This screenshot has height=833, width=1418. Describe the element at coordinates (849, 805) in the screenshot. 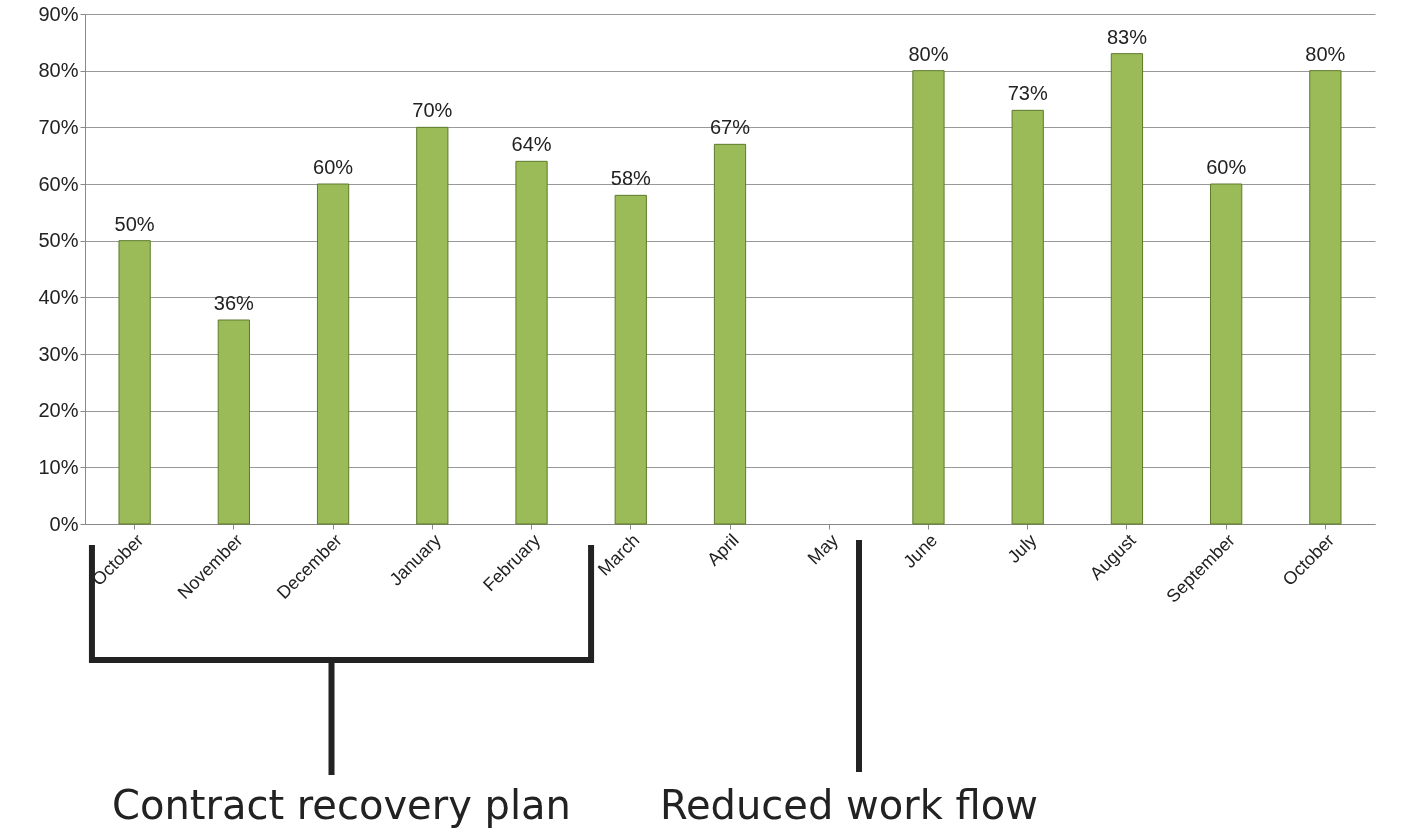

I see `text: Reduced work flow` at that location.